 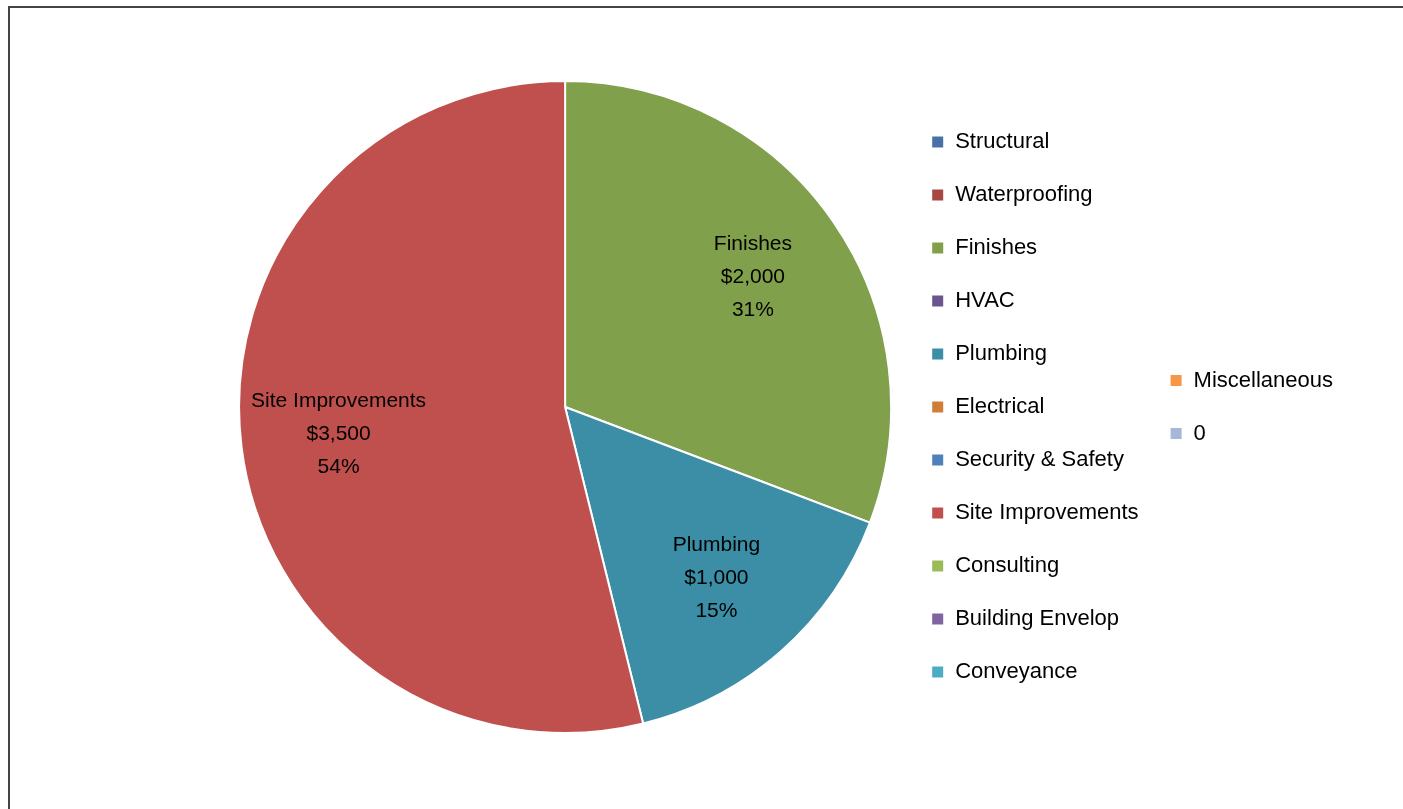 I want to click on legend-label: Building Envelop, so click(x=1037, y=618).